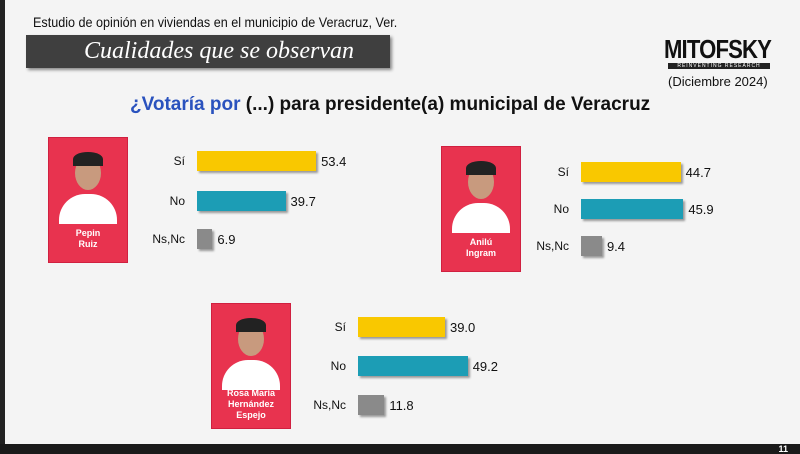 This screenshot has height=454, width=800. What do you see at coordinates (185, 104) in the screenshot?
I see `question-highlight: ¿Votaría por` at bounding box center [185, 104].